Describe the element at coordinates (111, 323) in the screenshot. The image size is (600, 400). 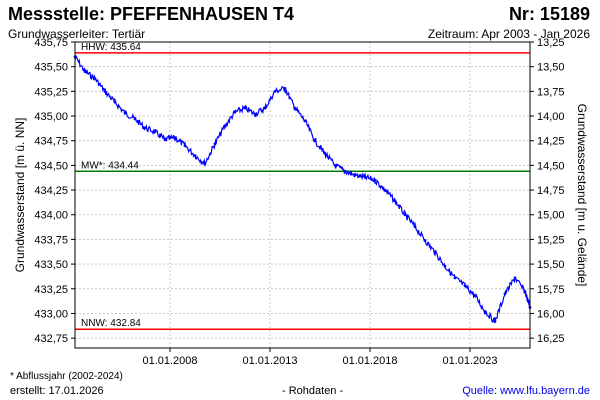
I see `reference-line-label: NNW: 432.84` at that location.